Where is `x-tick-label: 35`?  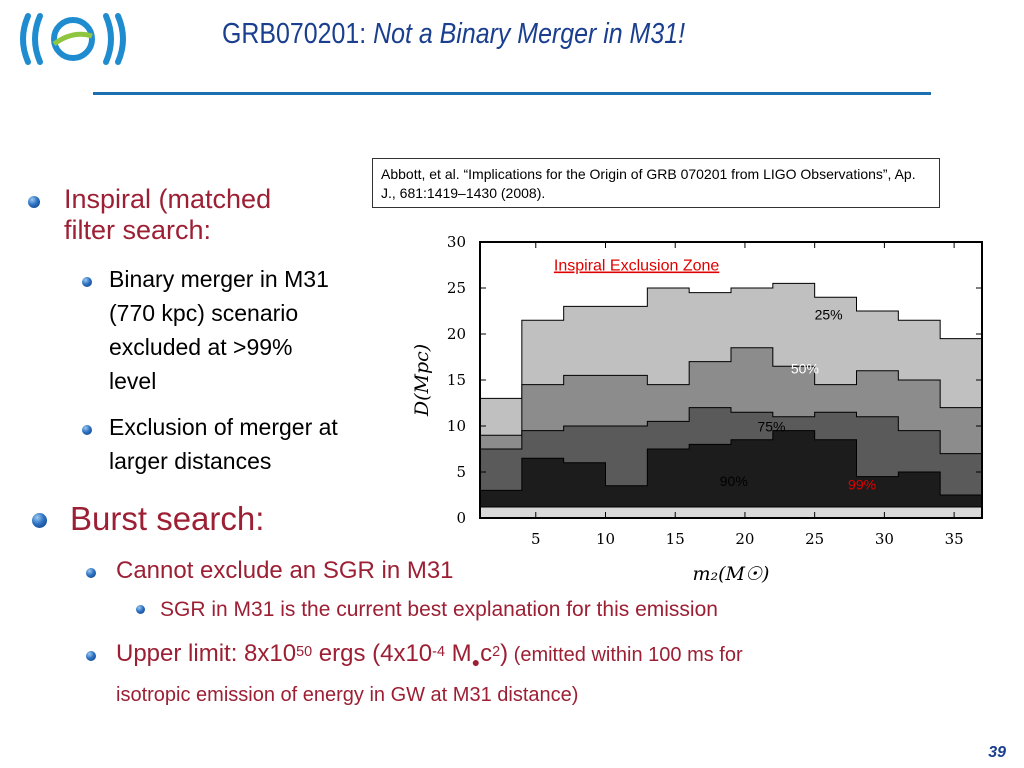
x-tick-label: 35 is located at coordinates (954, 539).